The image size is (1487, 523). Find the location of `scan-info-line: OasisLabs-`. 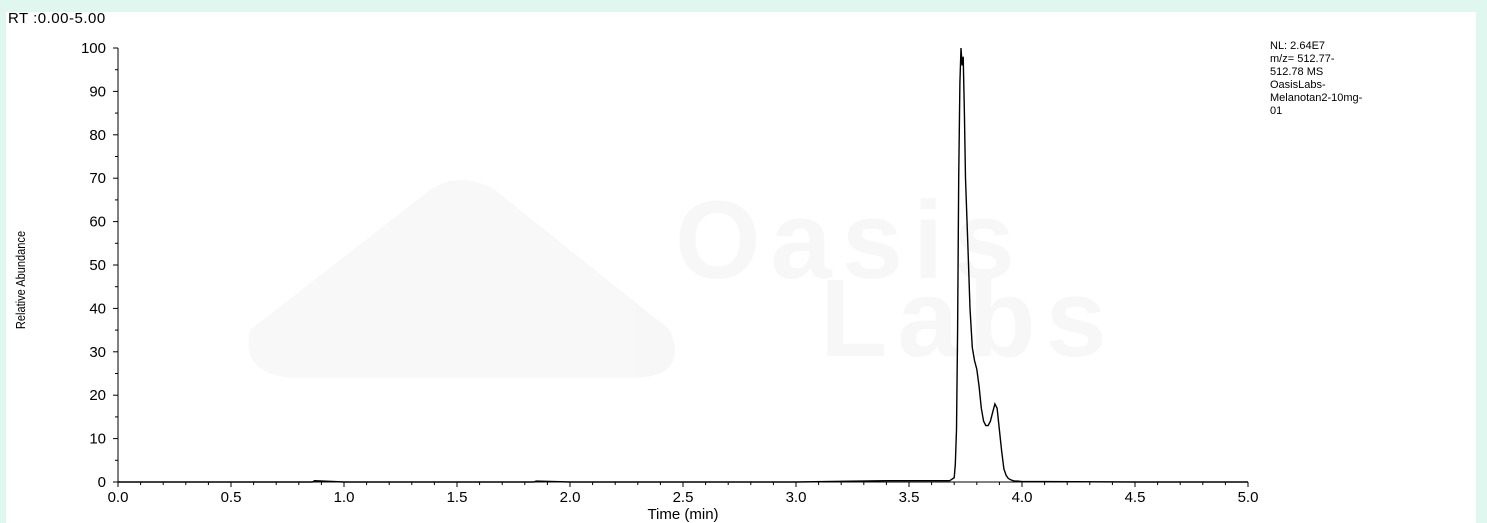

scan-info-line: OasisLabs- is located at coordinates (1298, 85).